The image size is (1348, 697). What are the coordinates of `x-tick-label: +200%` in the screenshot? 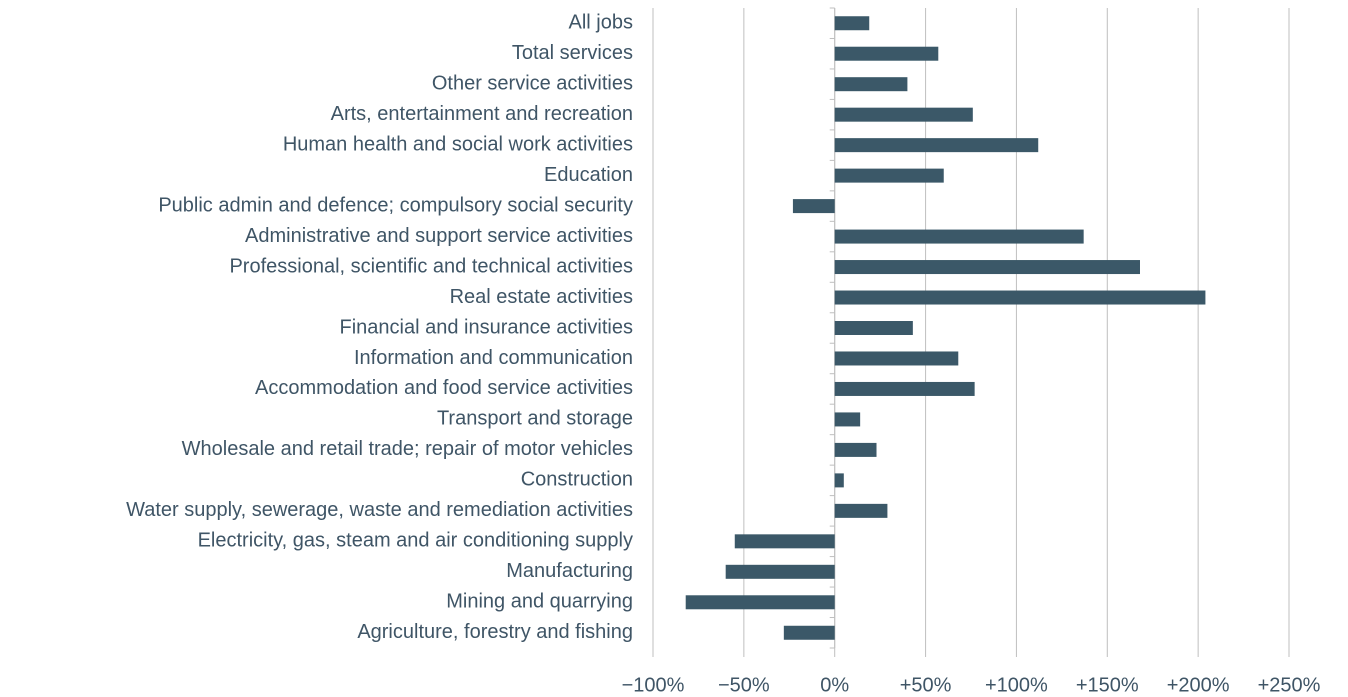 It's located at (1198, 685).